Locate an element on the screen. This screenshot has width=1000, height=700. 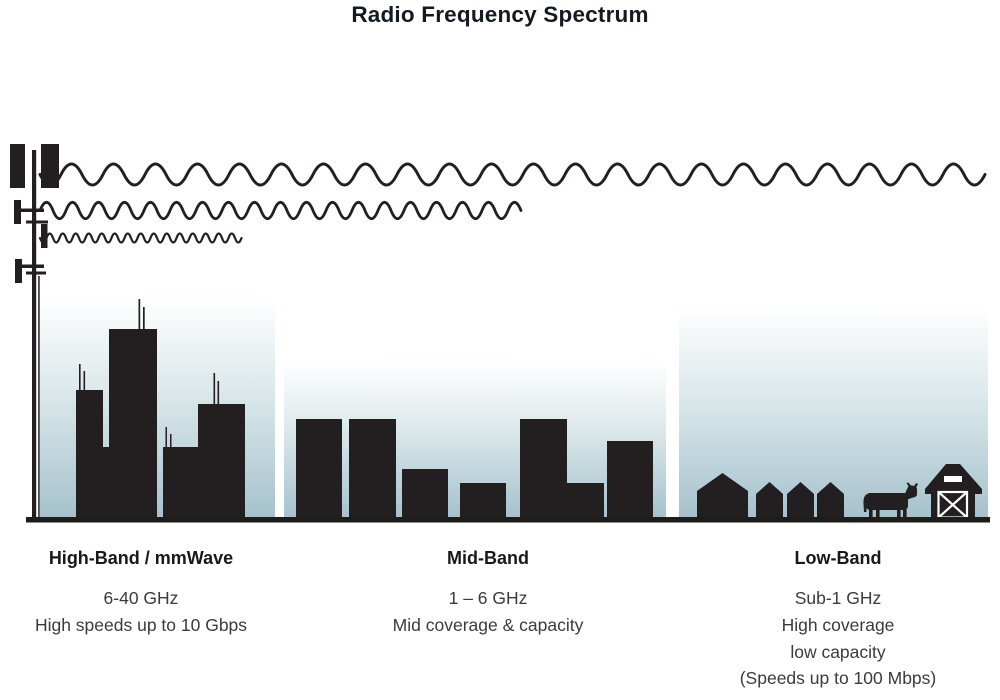
high-band-city-icon is located at coordinates (160, 410).